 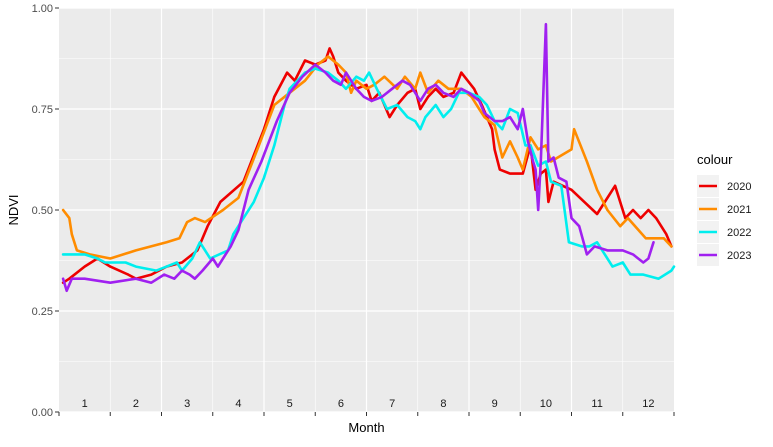 I want to click on month-labels: 1 2 3 4 5 6 7 8 9 10 11 12, so click(x=368, y=404).